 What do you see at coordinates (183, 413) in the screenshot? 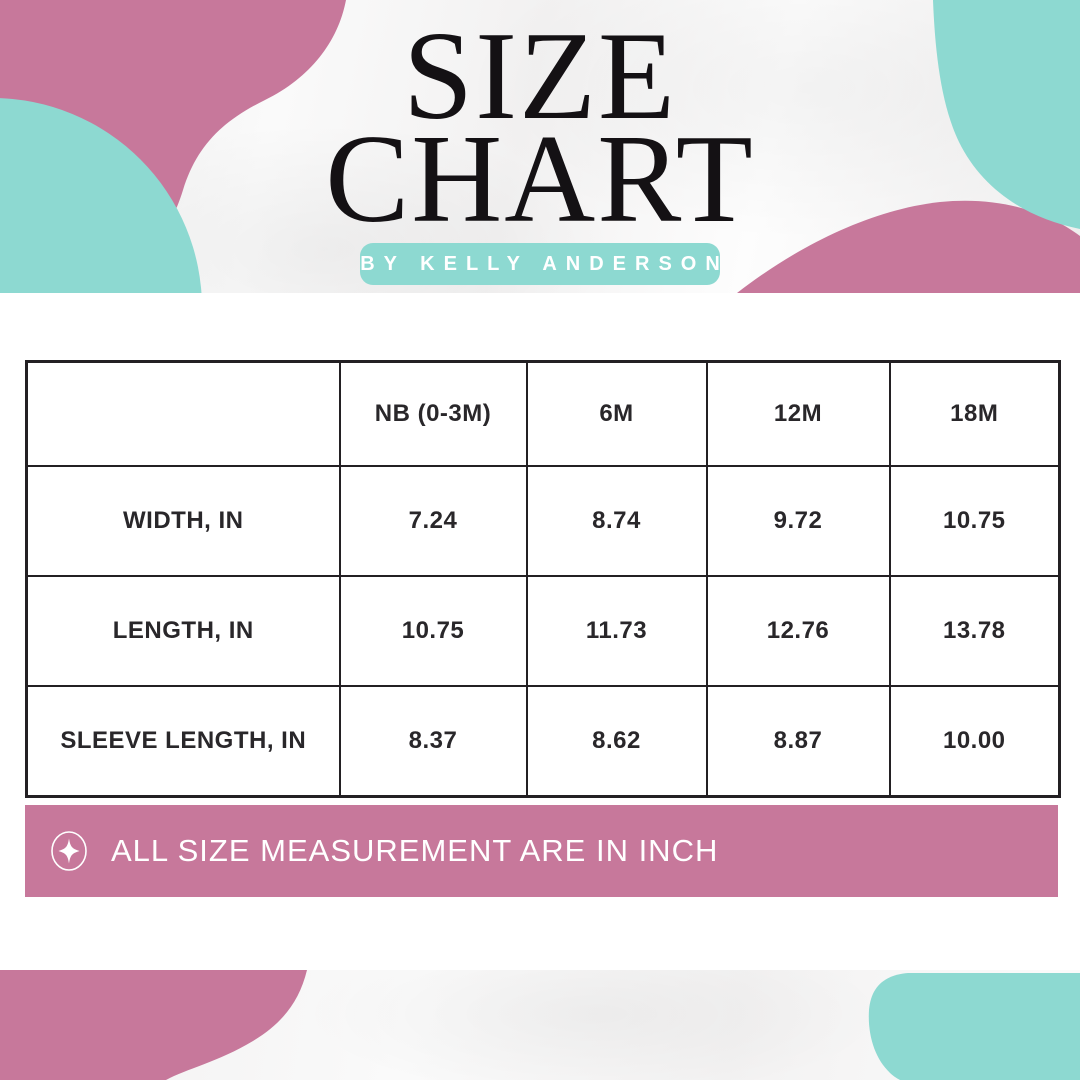
I see `table-corner-cell` at bounding box center [183, 413].